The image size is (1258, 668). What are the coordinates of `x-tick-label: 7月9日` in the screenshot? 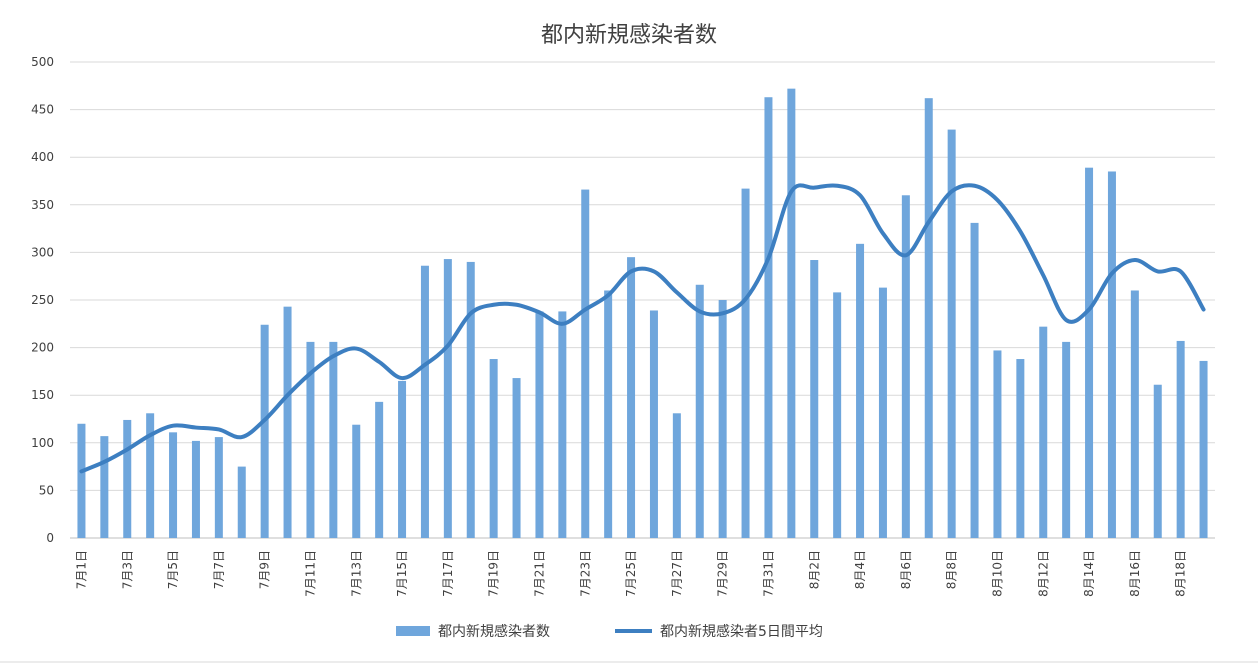 It's located at (265, 569).